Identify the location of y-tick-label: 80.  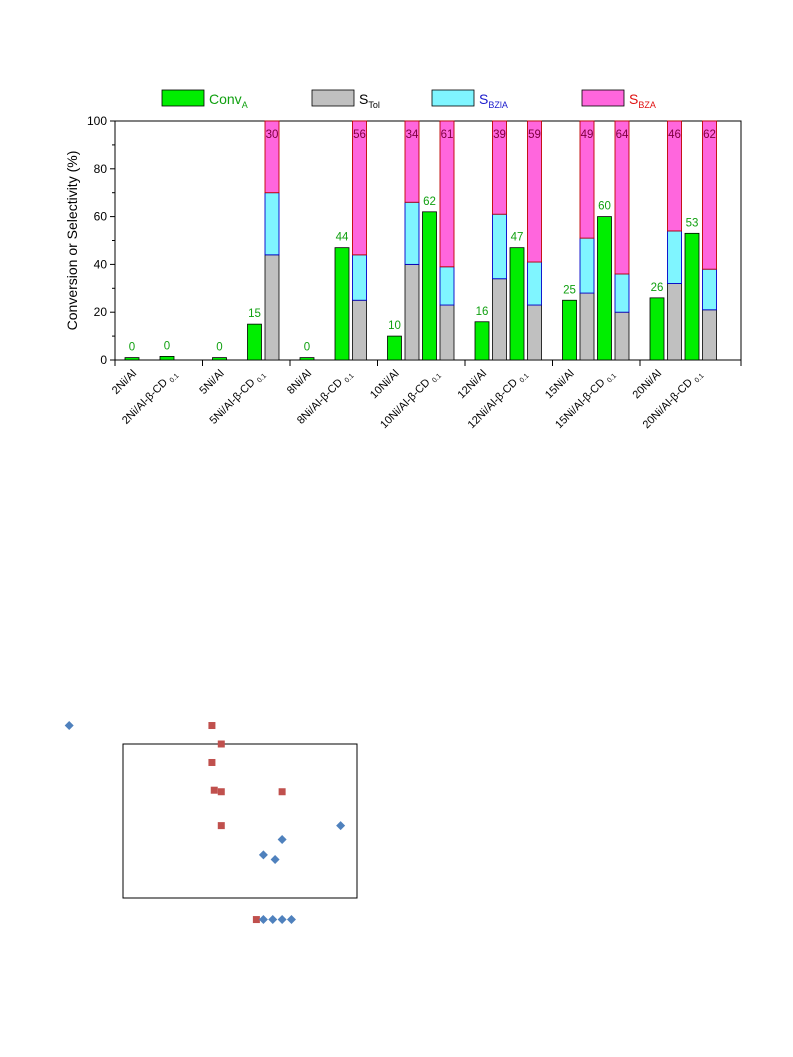
(101, 169).